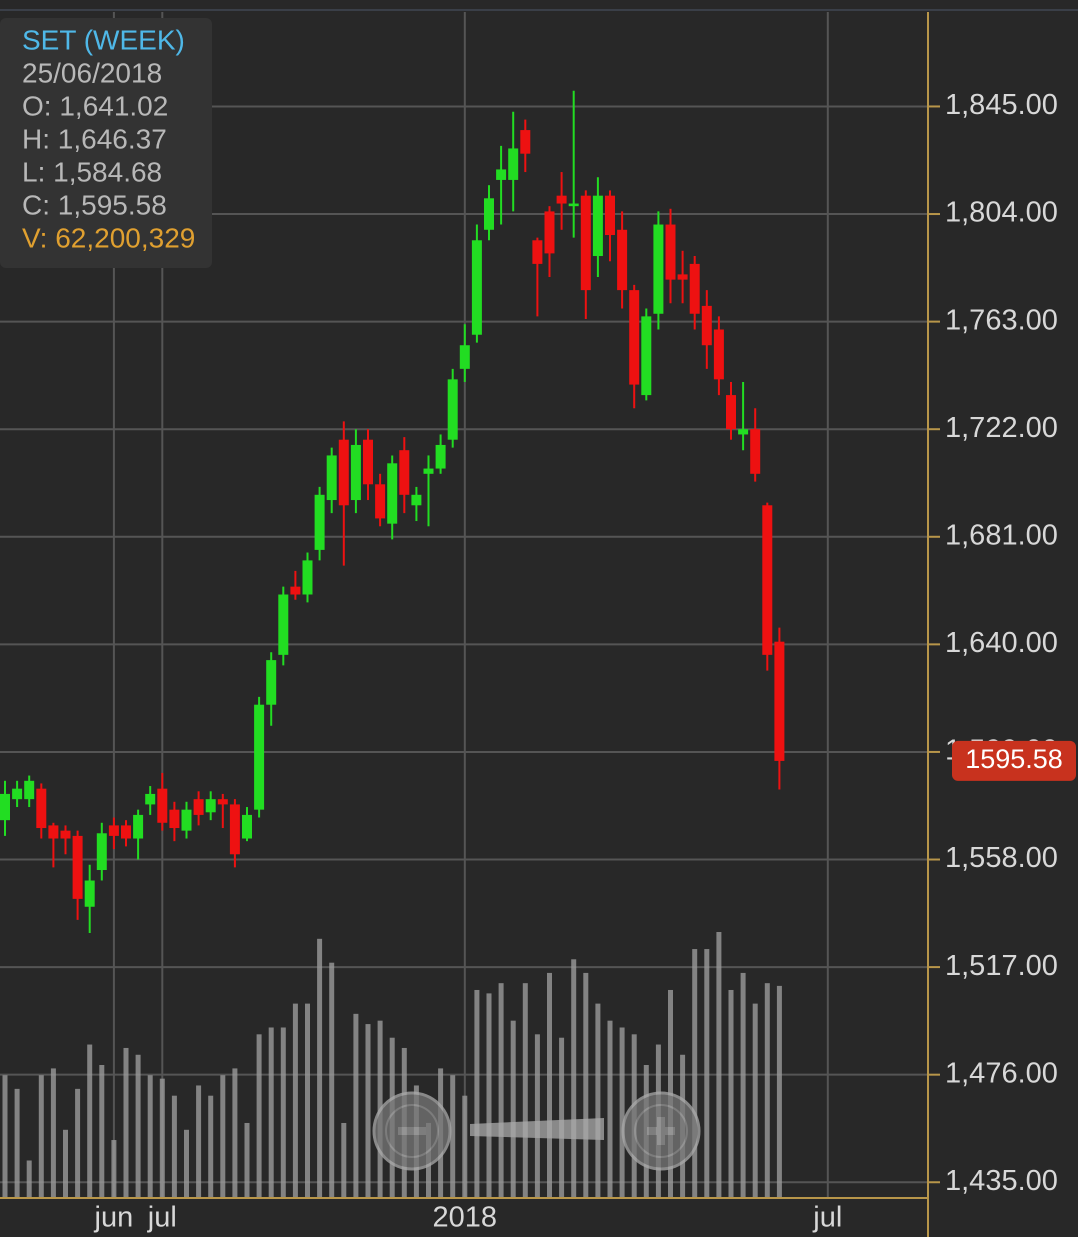 The width and height of the screenshot is (1078, 1237). Describe the element at coordinates (661, 1131) in the screenshot. I see `zoom-in-button` at that location.